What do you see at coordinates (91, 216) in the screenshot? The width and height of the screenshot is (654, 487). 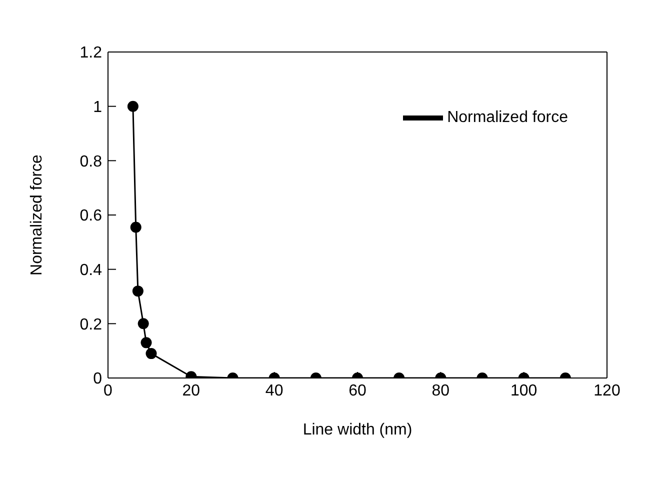 I see `y-tick-label: 0.6` at bounding box center [91, 216].